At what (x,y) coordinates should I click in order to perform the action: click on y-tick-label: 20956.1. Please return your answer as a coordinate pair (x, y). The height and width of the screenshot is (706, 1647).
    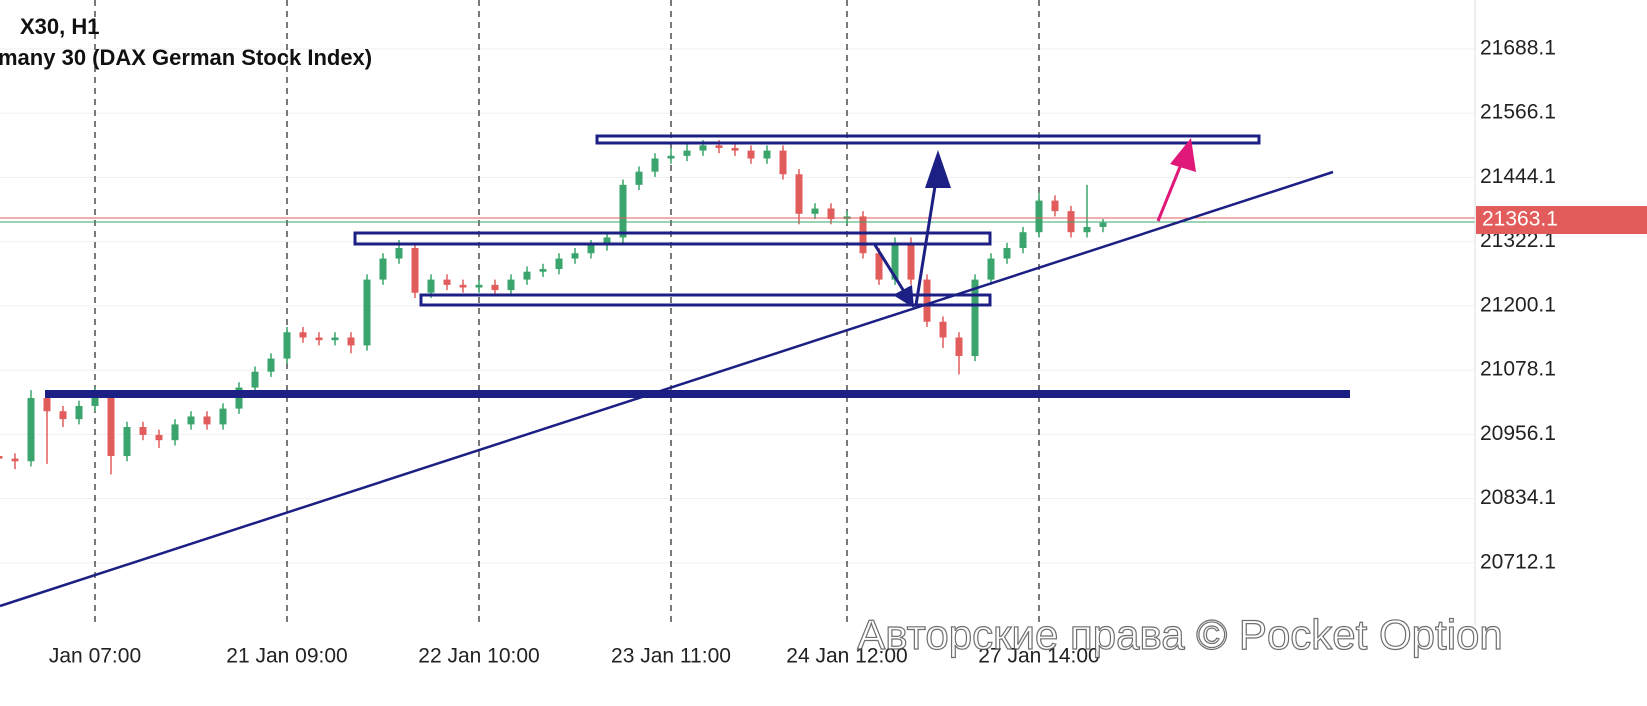
    Looking at the image, I should click on (1518, 433).